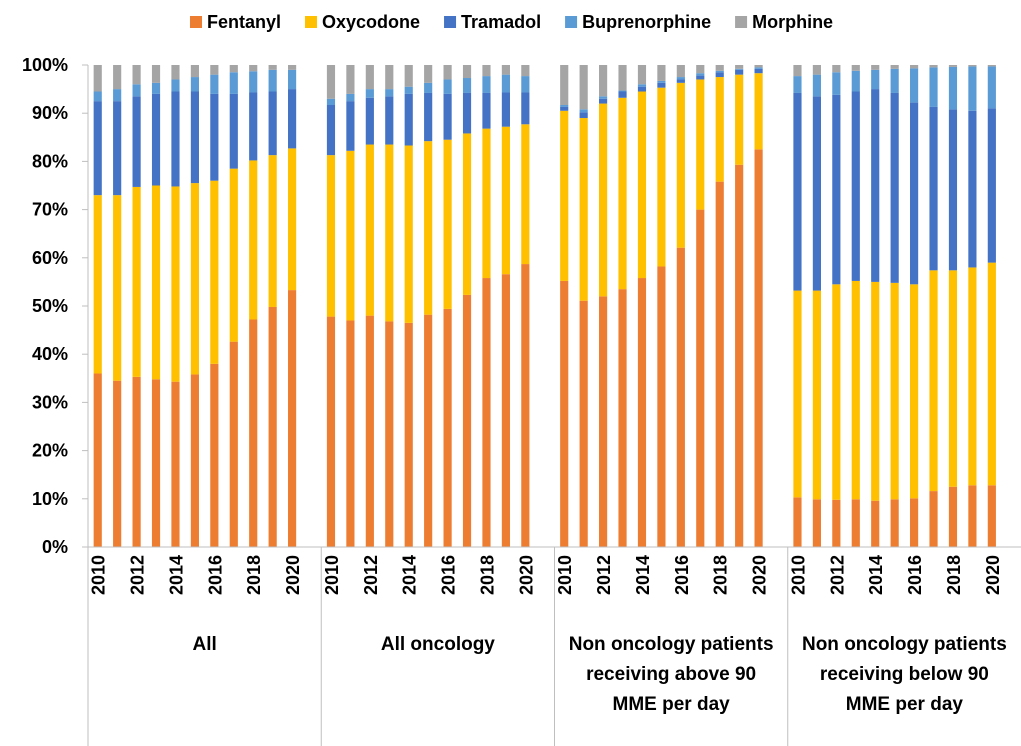 This screenshot has width=1021, height=746. What do you see at coordinates (55, 547) in the screenshot?
I see `y-tick-label: 0%` at bounding box center [55, 547].